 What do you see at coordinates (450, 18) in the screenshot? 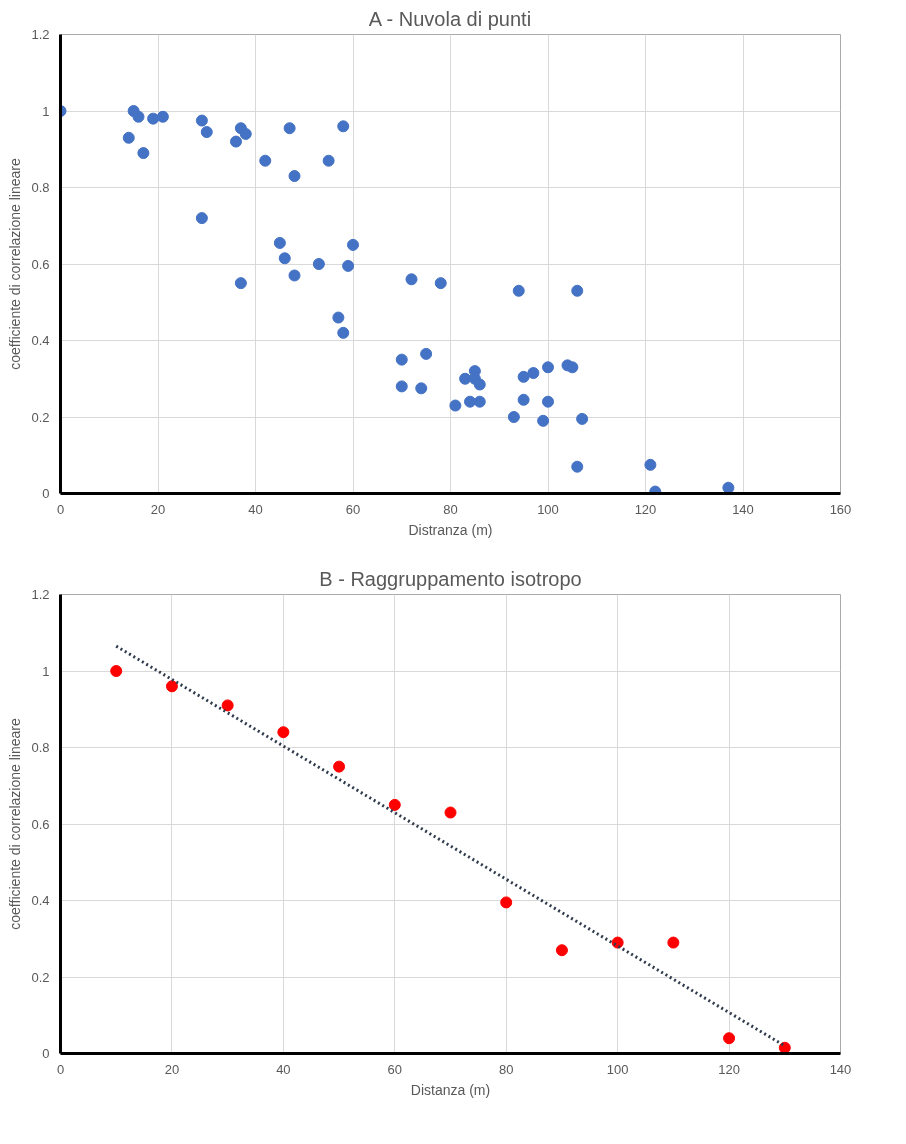
I see `chart-title: A - Nuvola di punti` at bounding box center [450, 18].